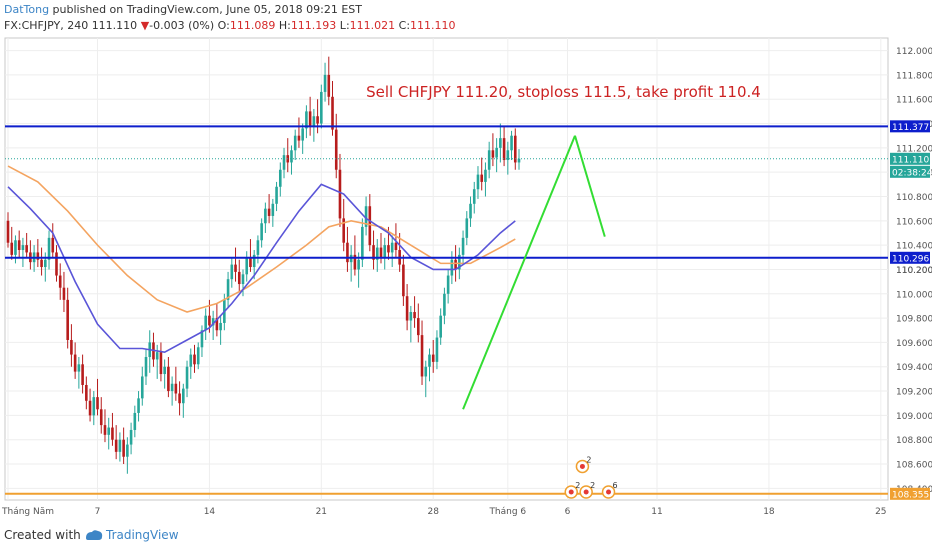 This screenshot has width=932, height=550. What do you see at coordinates (372, 25) in the screenshot?
I see `low-value: 111.021` at bounding box center [372, 25].